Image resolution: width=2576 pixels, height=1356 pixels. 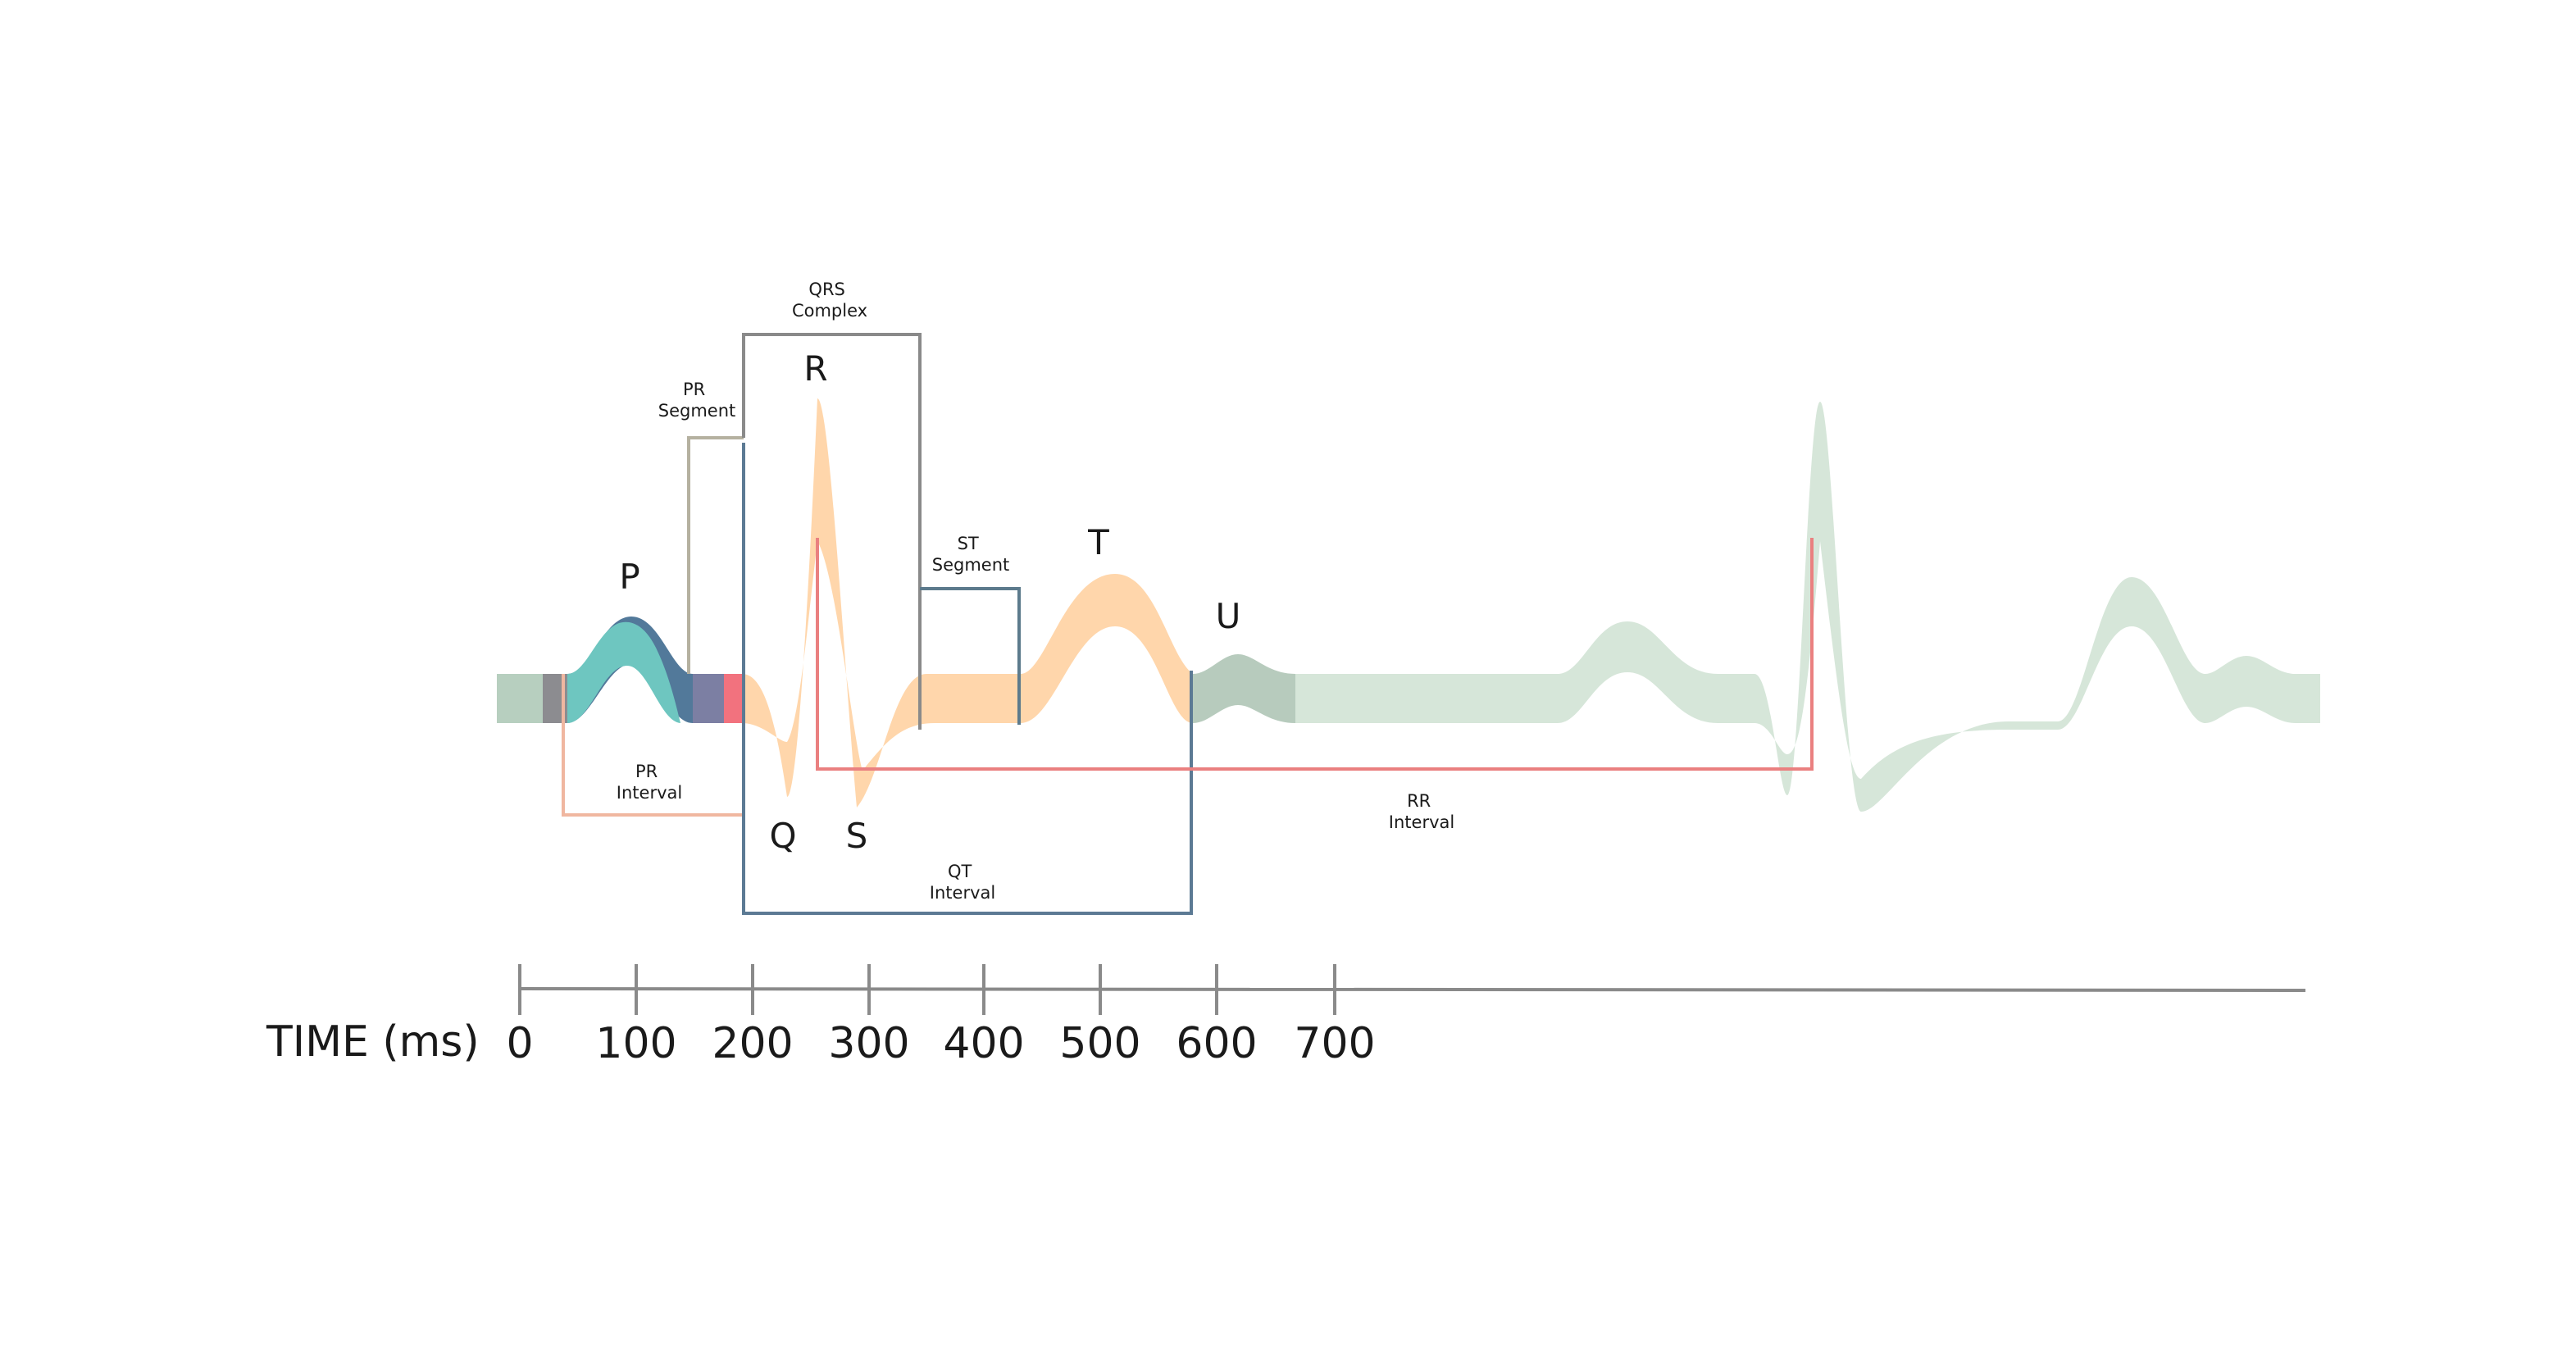 I want to click on u-wave, so click(x=1244, y=688).